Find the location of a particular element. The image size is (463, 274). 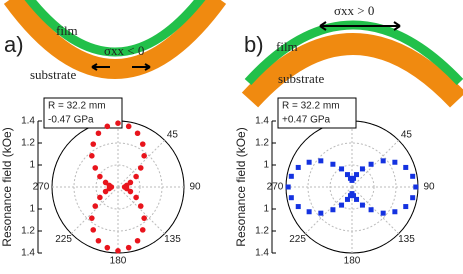

annotation: -0.47 GPa is located at coordinates (71, 120).